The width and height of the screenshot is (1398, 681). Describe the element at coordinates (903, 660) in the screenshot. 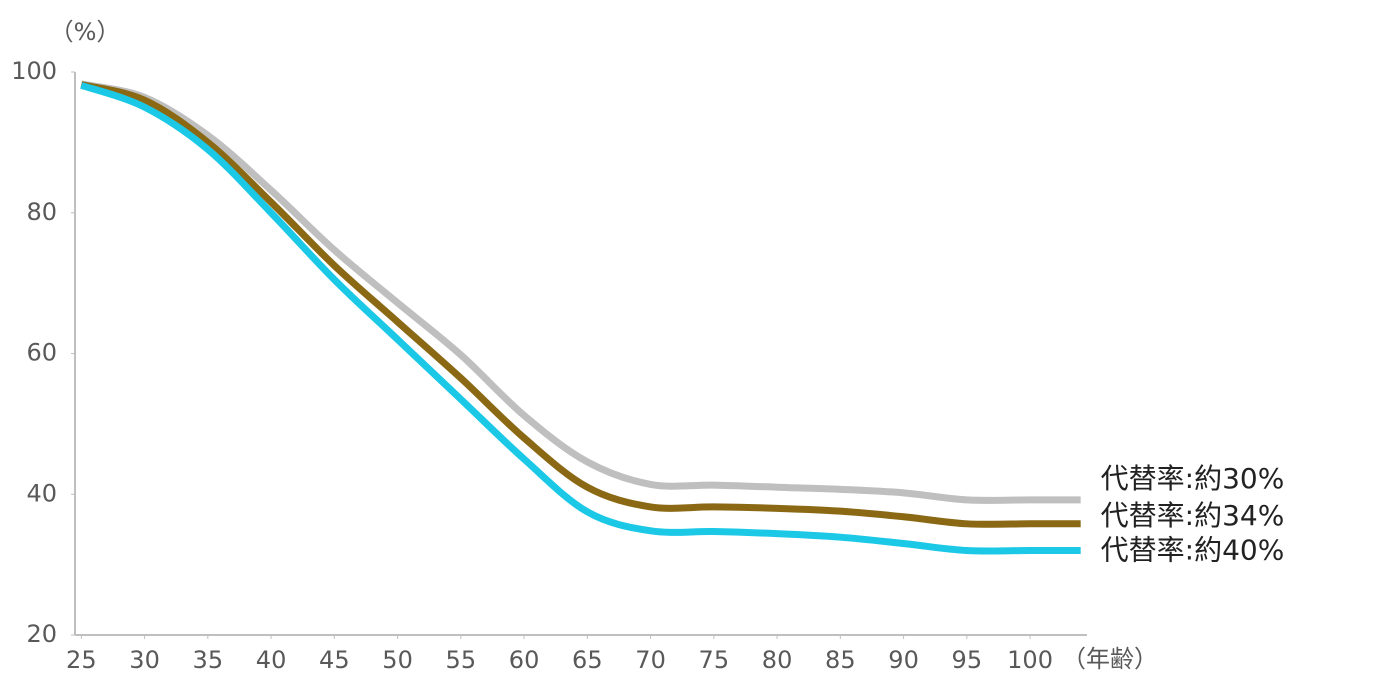

I see `x-tick-label: 90` at that location.